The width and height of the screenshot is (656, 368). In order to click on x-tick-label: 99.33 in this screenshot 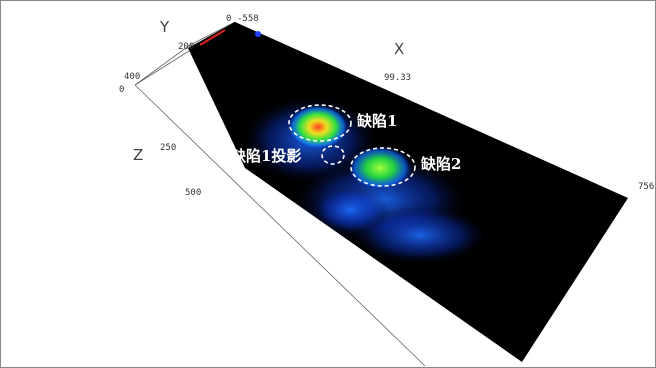, I will do `click(397, 78)`.